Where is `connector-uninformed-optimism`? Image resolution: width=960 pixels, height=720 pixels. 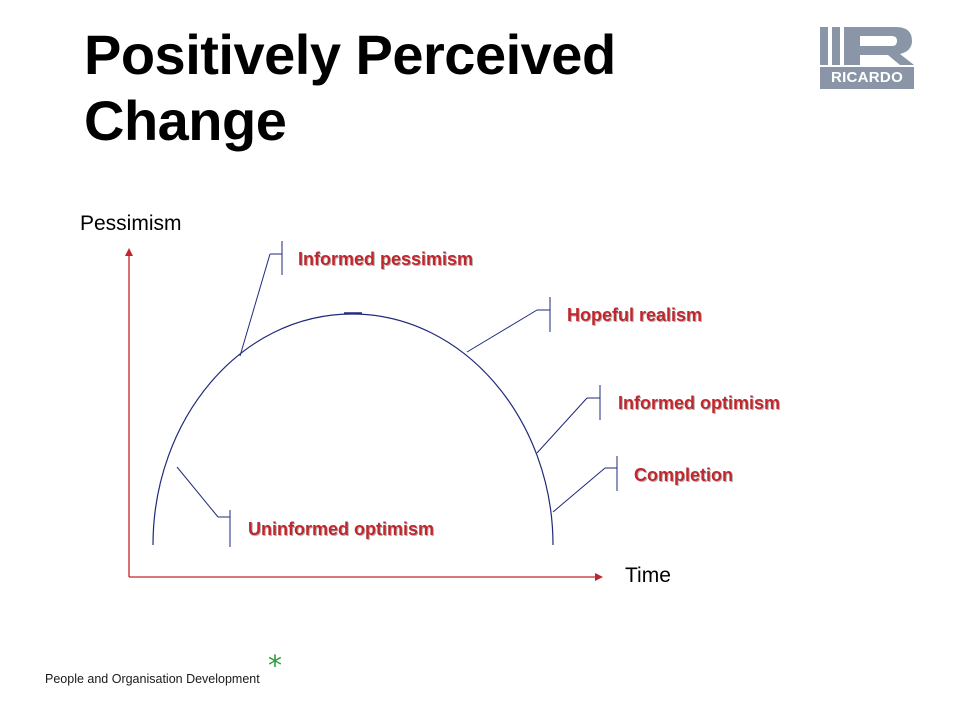 connector-uninformed-optimism is located at coordinates (203, 506).